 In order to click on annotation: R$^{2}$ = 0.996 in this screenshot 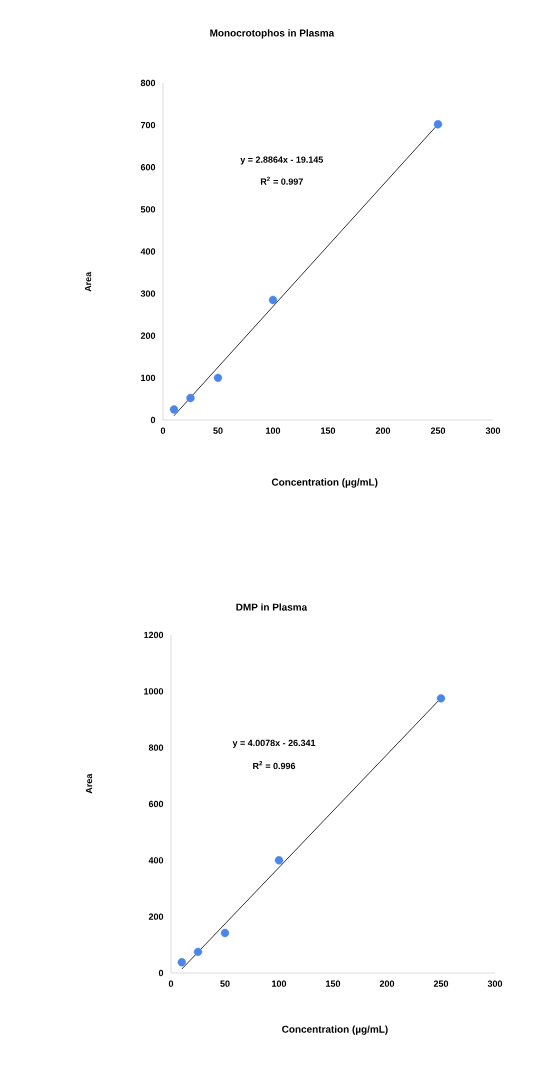, I will do `click(274, 765)`.